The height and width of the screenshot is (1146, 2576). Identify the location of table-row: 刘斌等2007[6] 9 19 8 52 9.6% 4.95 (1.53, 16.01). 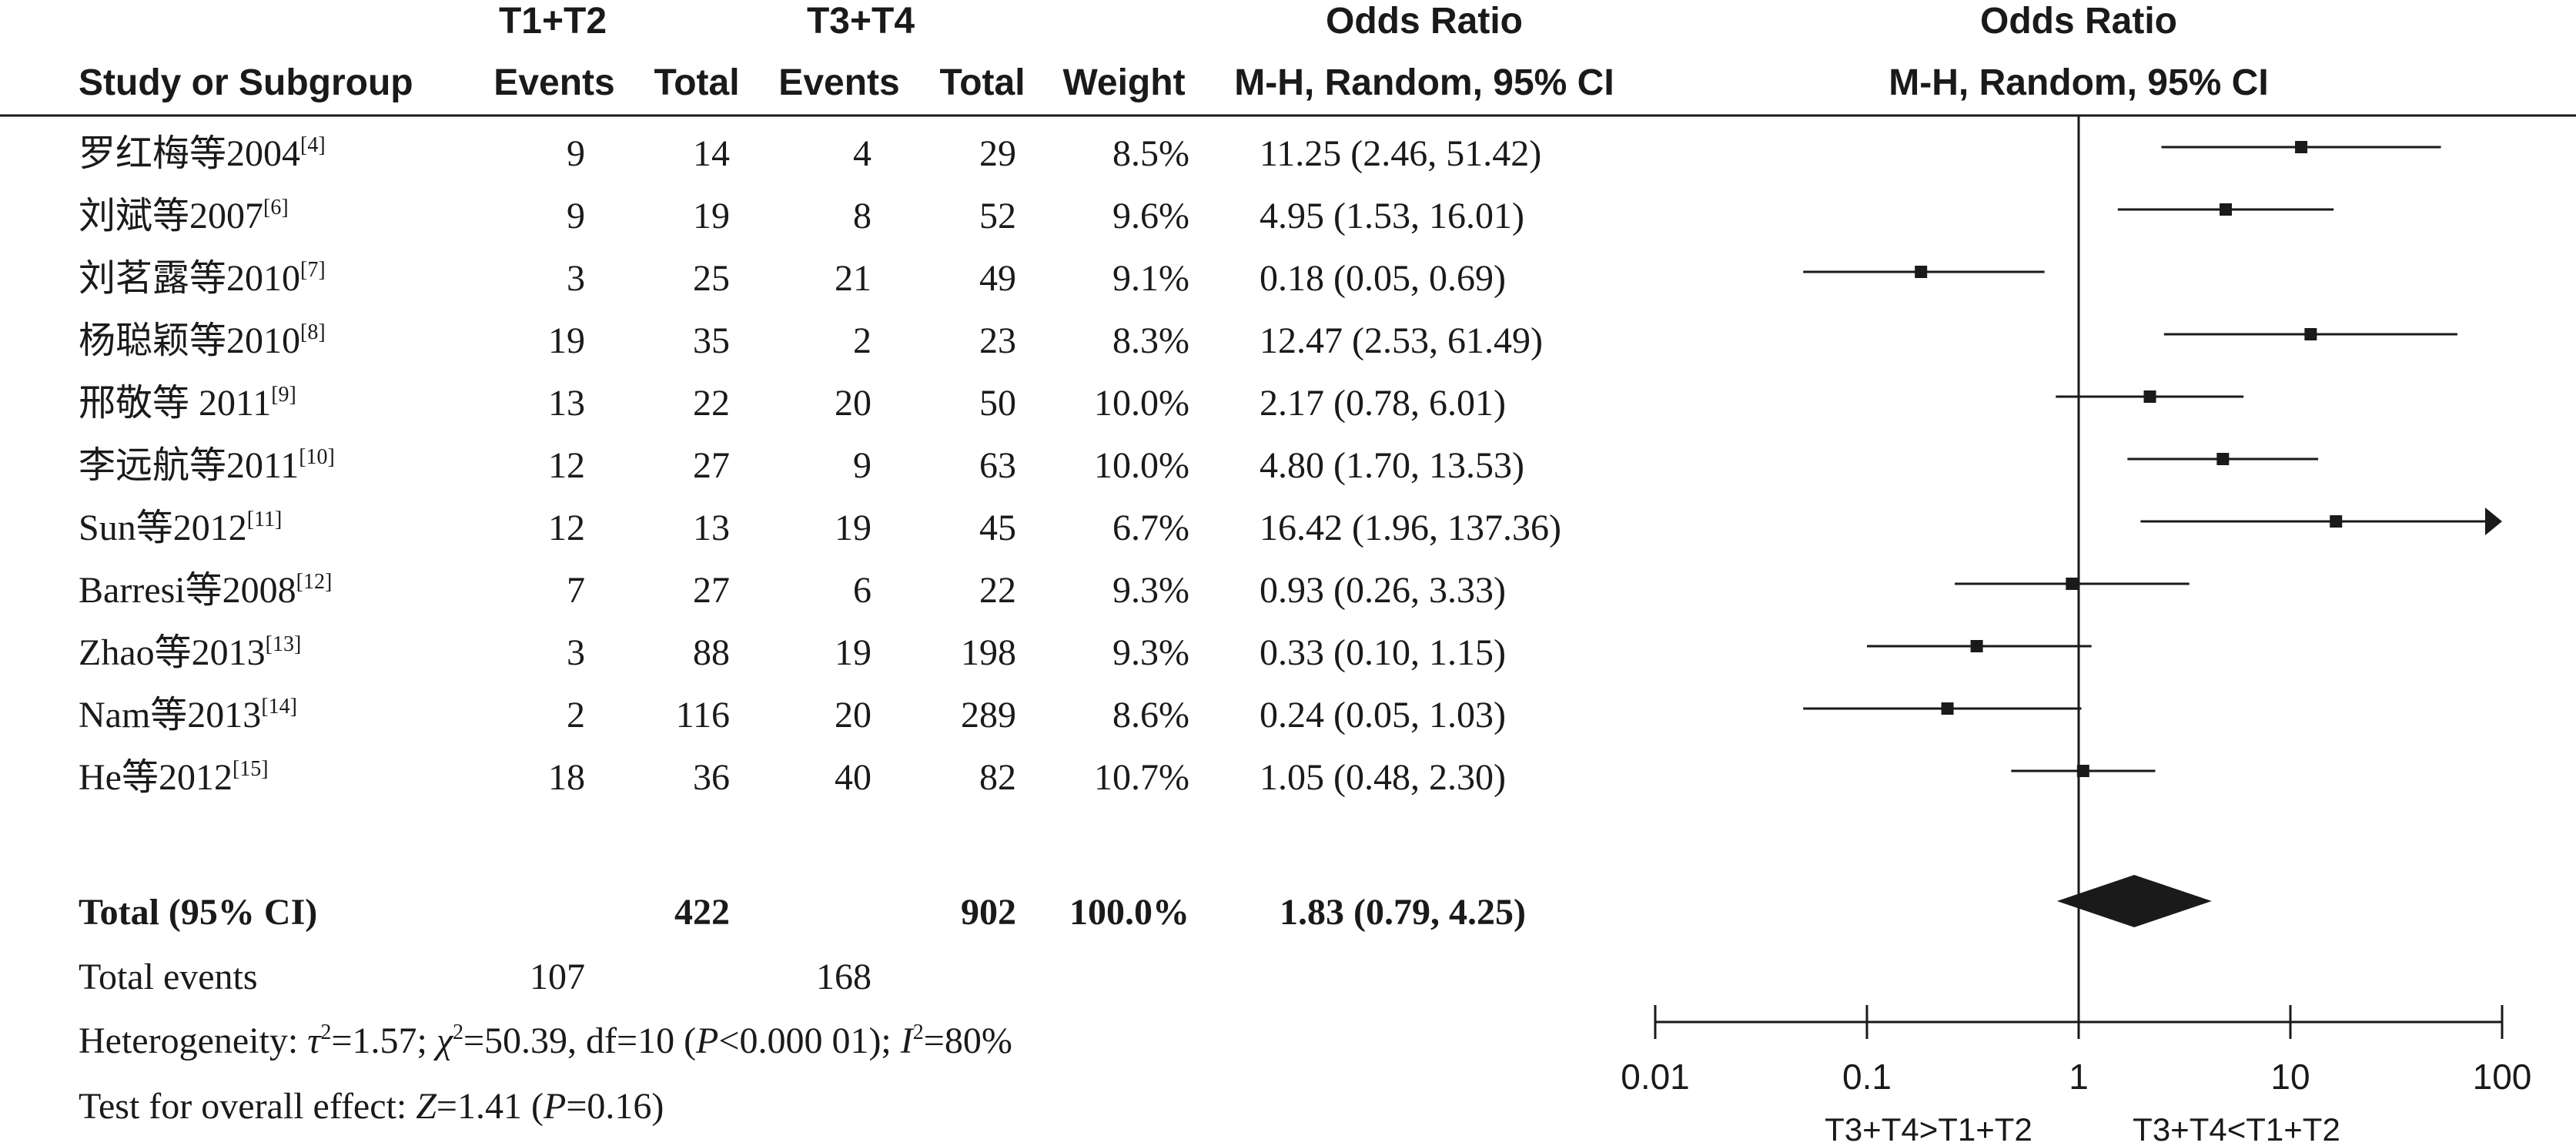
(802, 216).